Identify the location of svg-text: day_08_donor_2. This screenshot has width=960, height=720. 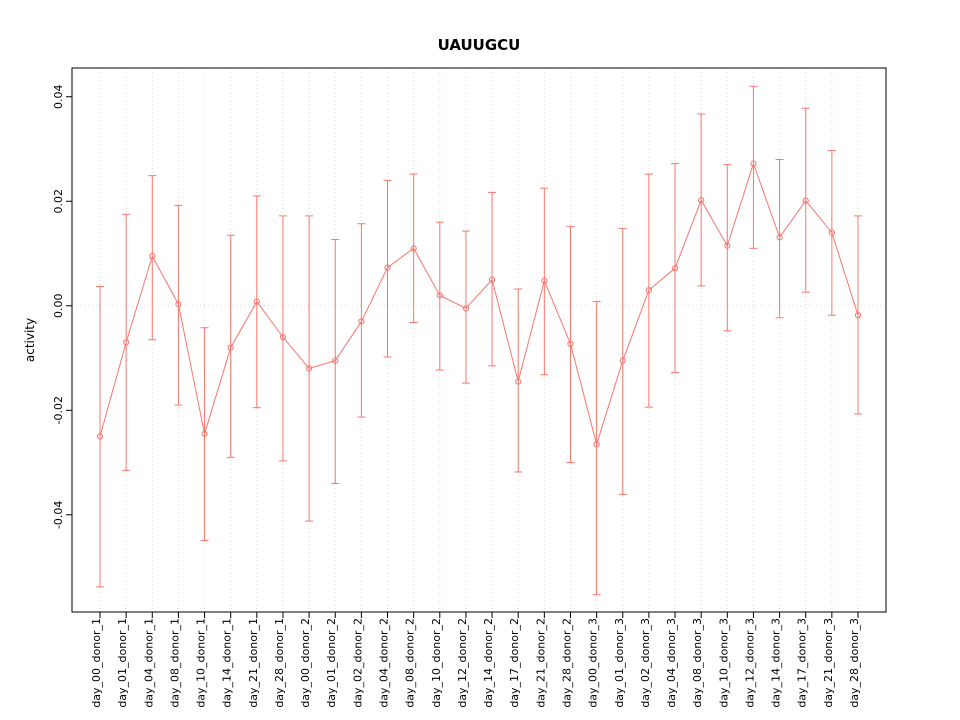
(410, 663).